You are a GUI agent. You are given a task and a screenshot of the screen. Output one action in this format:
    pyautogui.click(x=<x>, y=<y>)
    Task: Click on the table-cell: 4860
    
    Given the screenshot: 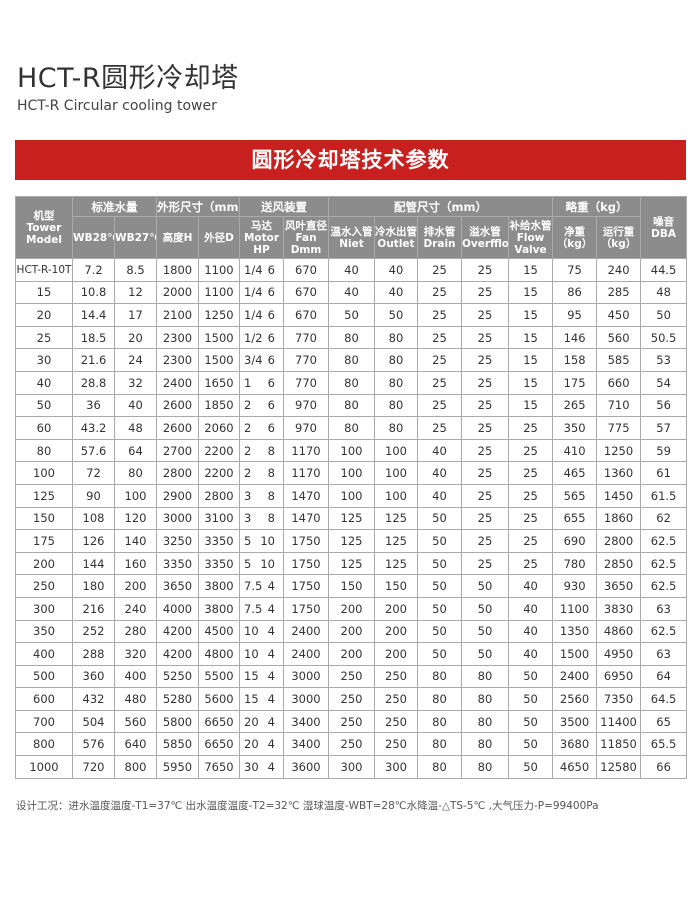 What is the action you would take?
    pyautogui.click(x=619, y=631)
    